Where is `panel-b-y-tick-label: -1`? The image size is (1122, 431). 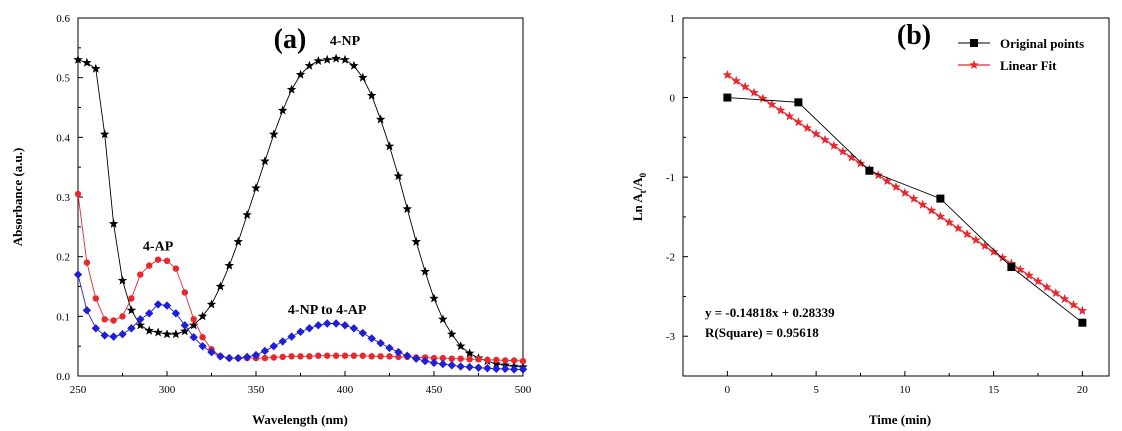 panel-b-y-tick-label: -1 is located at coordinates (670, 178).